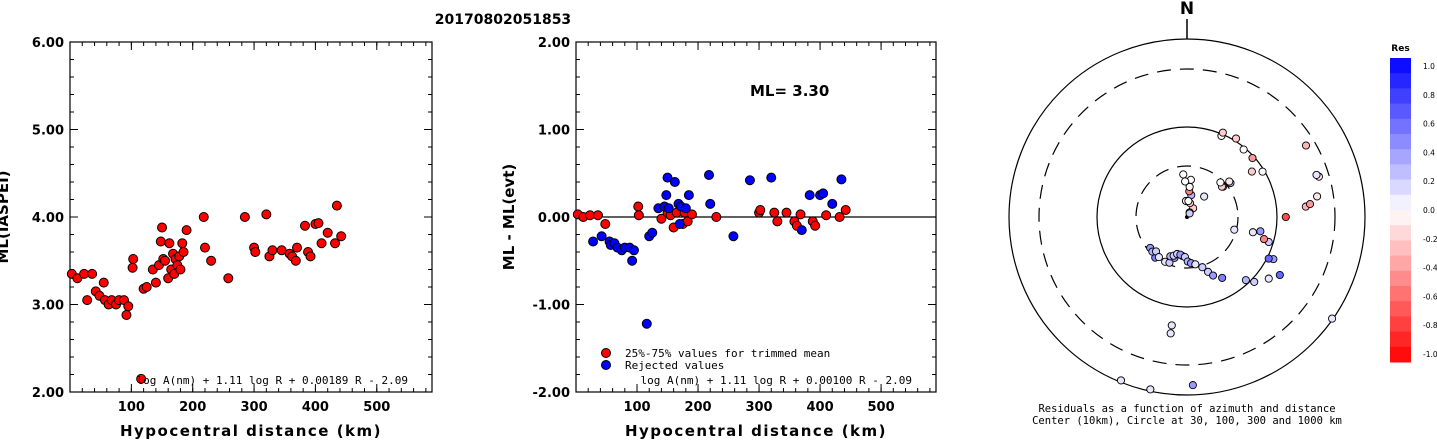 This screenshot has width=1437, height=441. Describe the element at coordinates (1430, 239) in the screenshot. I see `colorbar-tick-label: -0.2` at that location.